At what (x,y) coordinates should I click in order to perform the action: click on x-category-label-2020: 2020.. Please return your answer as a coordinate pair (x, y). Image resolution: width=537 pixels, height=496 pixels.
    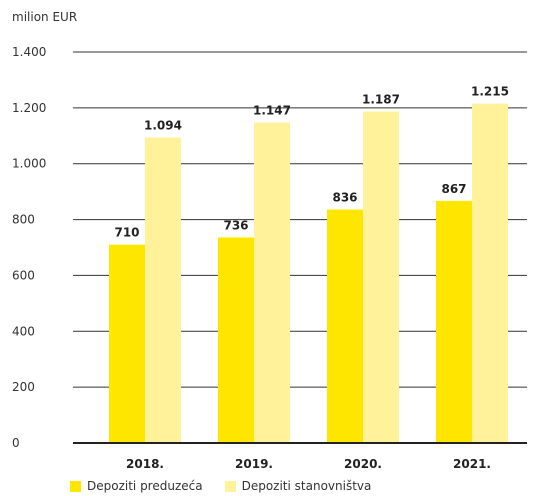
    Looking at the image, I should click on (363, 464).